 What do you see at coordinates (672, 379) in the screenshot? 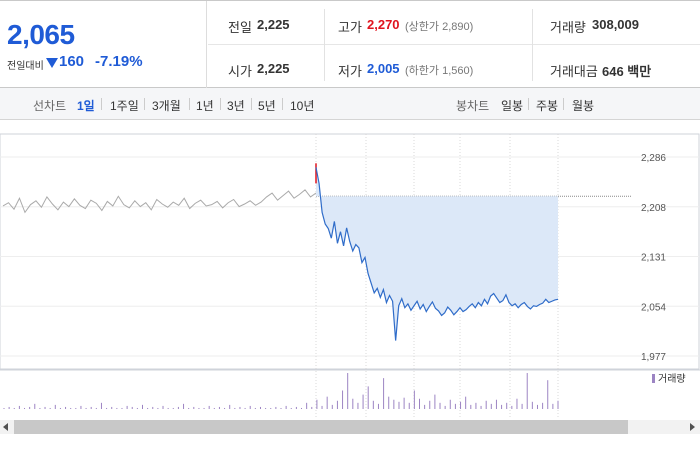
I see `volume-legend-label: 거래량` at bounding box center [672, 379].